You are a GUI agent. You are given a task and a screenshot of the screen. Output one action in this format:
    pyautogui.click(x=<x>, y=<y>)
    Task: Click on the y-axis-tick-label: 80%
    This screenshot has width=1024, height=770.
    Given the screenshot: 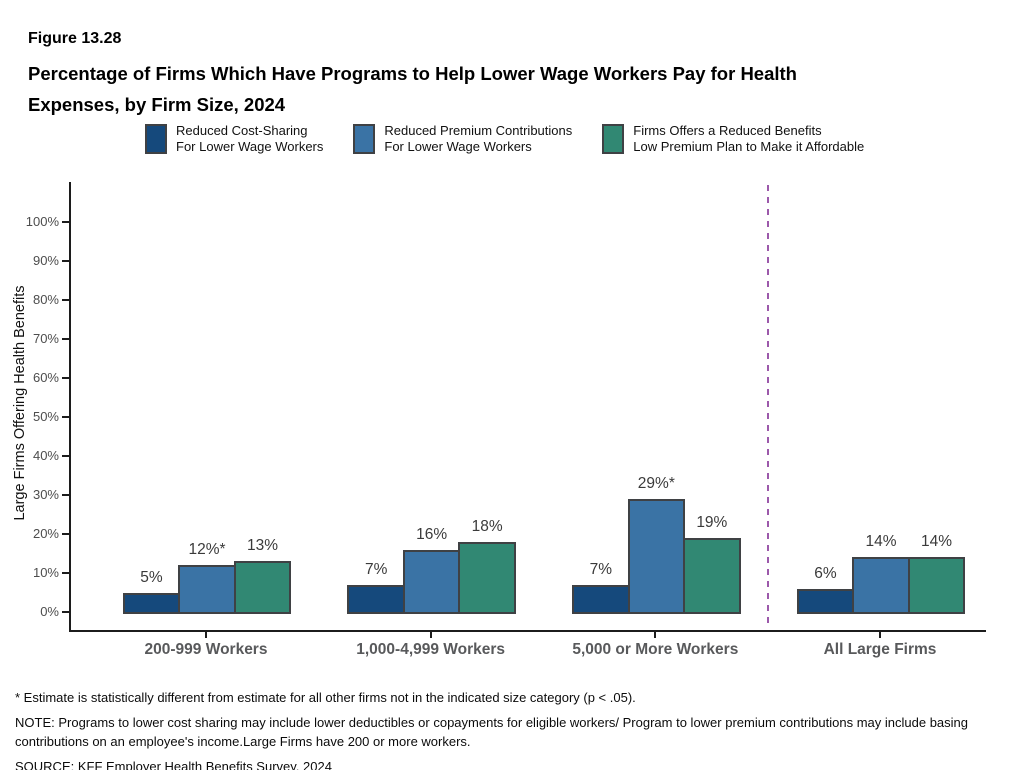 What is the action you would take?
    pyautogui.click(x=45, y=299)
    